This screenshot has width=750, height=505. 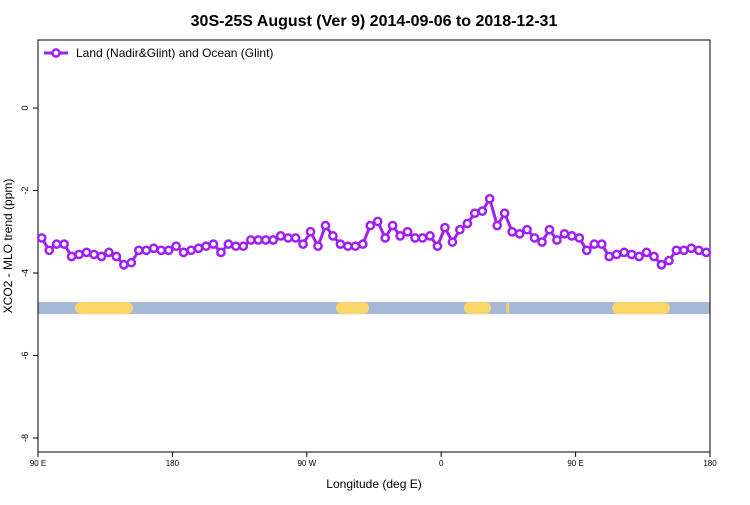 What do you see at coordinates (174, 53) in the screenshot?
I see `legend-label: Land (Nadir&Glint) and Ocean (Glint)` at bounding box center [174, 53].